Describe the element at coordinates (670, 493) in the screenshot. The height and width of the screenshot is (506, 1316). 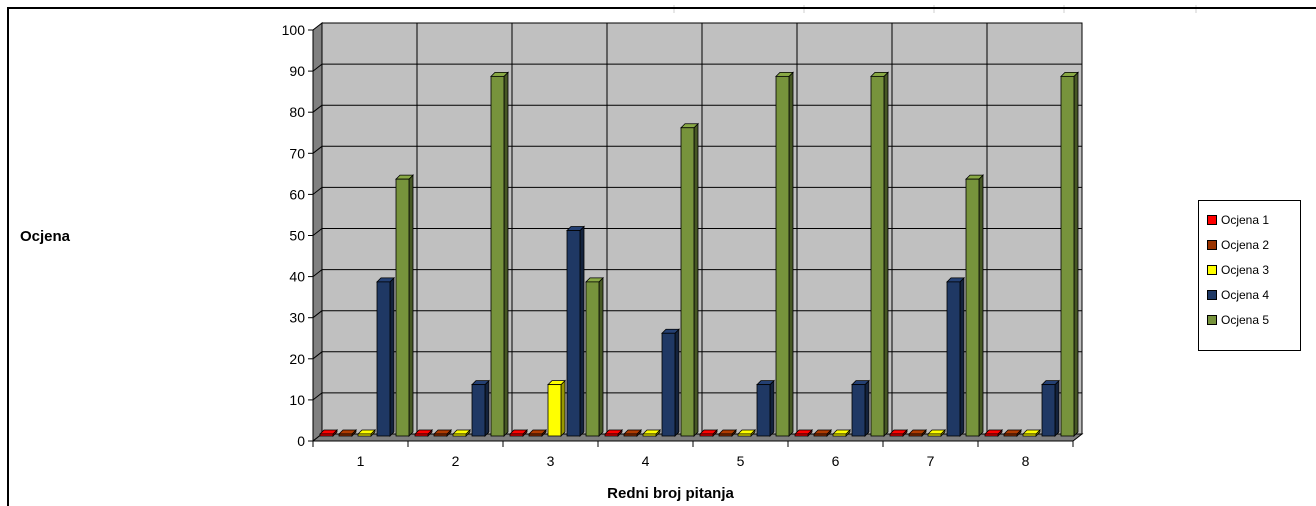
I see `x-axis-label: Redni broj pitanja` at that location.